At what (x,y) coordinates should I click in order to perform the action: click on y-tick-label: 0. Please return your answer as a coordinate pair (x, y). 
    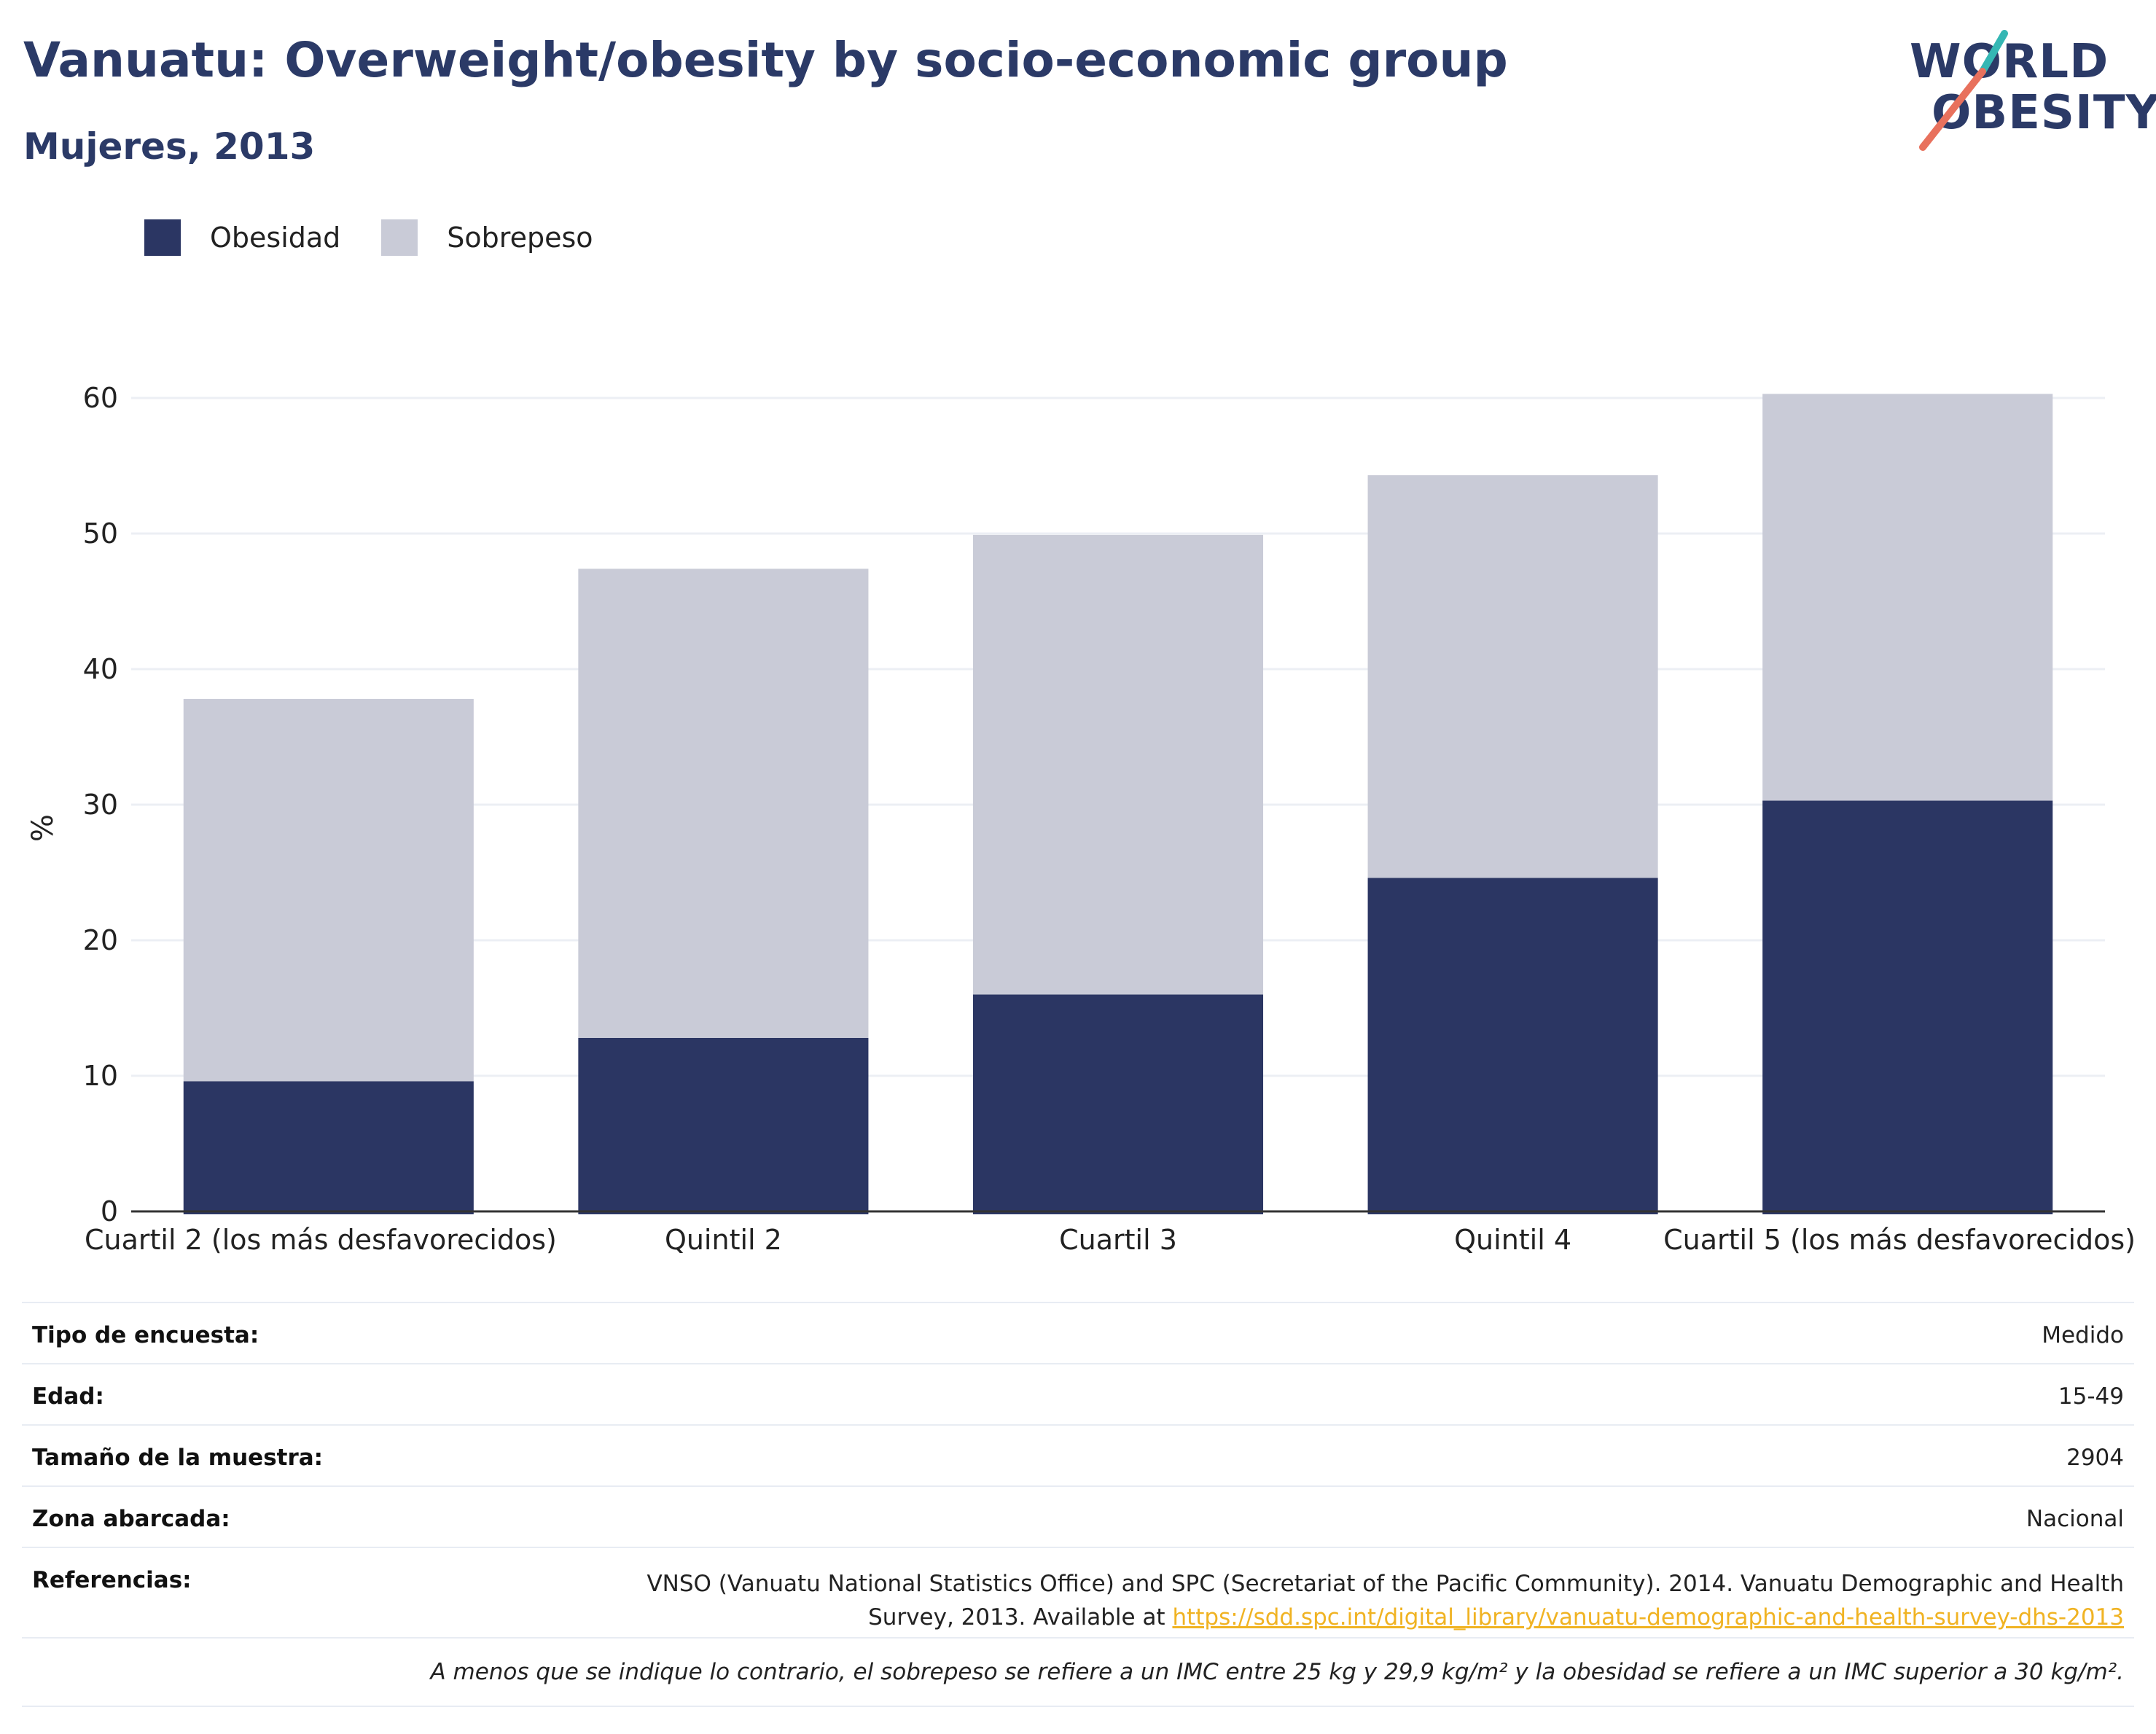
    Looking at the image, I should click on (110, 1211).